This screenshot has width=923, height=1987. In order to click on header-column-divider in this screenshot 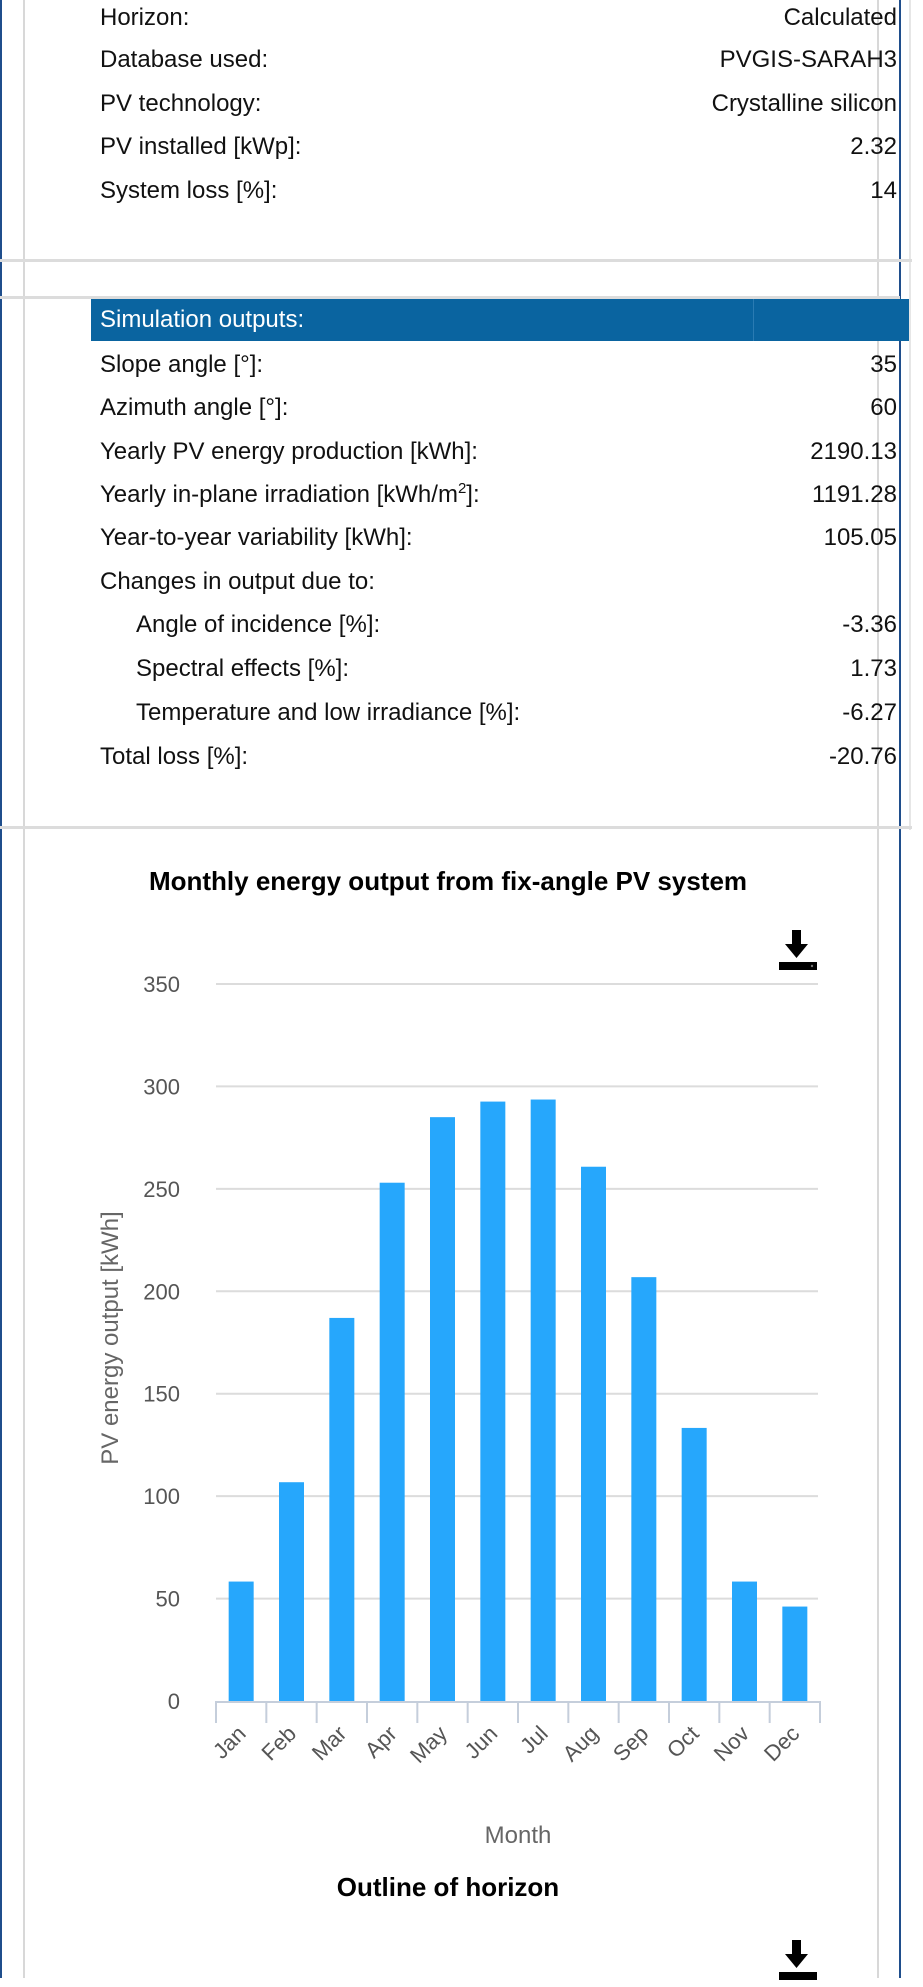, I will do `click(753, 320)`.